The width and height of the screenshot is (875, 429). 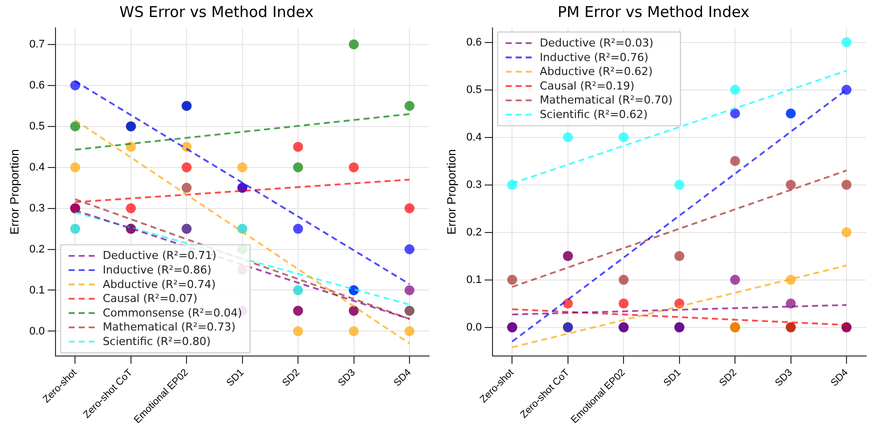 I want to click on legend-label: Causal (R²=0.19), so click(x=587, y=85).